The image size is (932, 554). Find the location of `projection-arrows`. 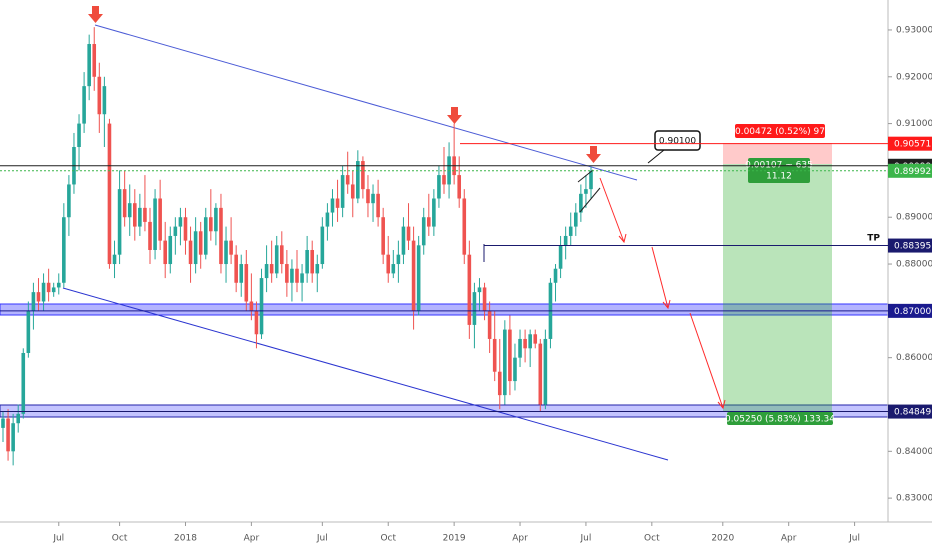

projection-arrows is located at coordinates (662, 293).